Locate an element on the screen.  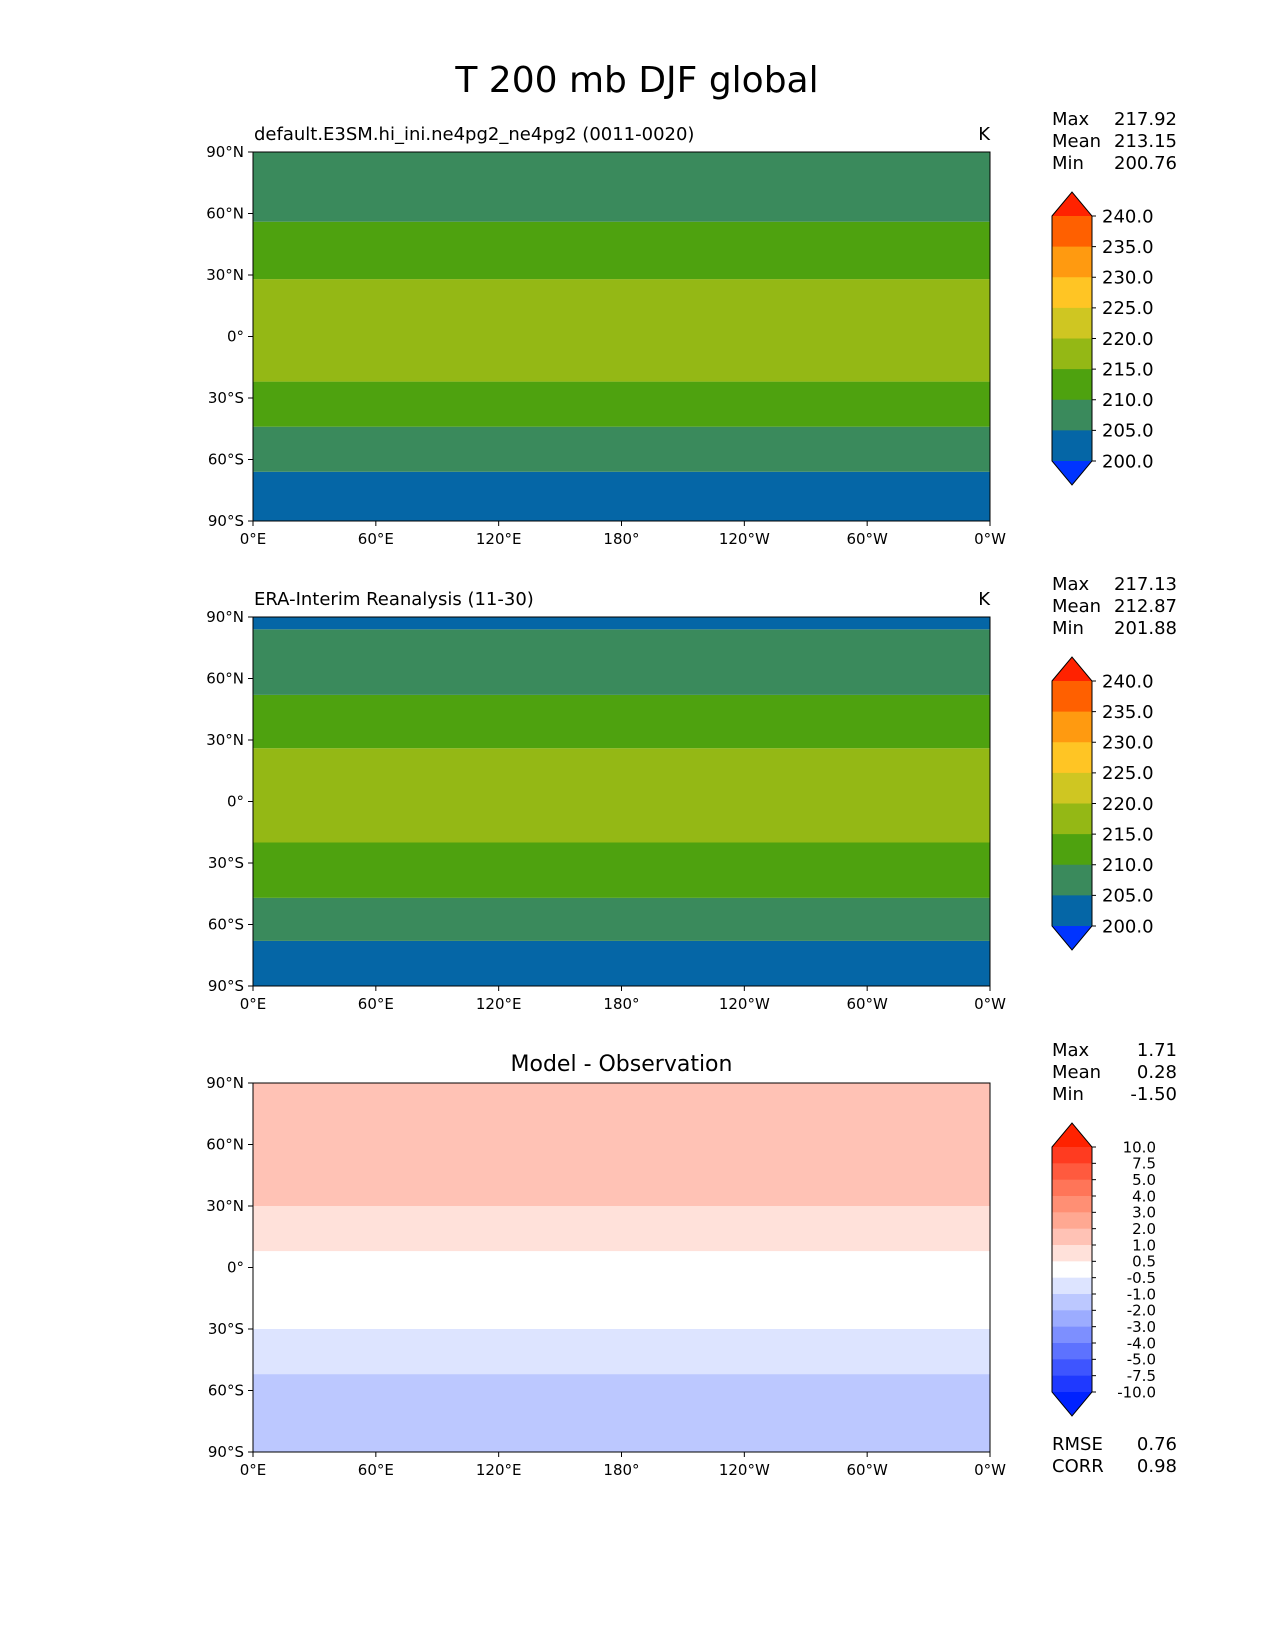
colorbar-label: 220.0 is located at coordinates (1128, 804).